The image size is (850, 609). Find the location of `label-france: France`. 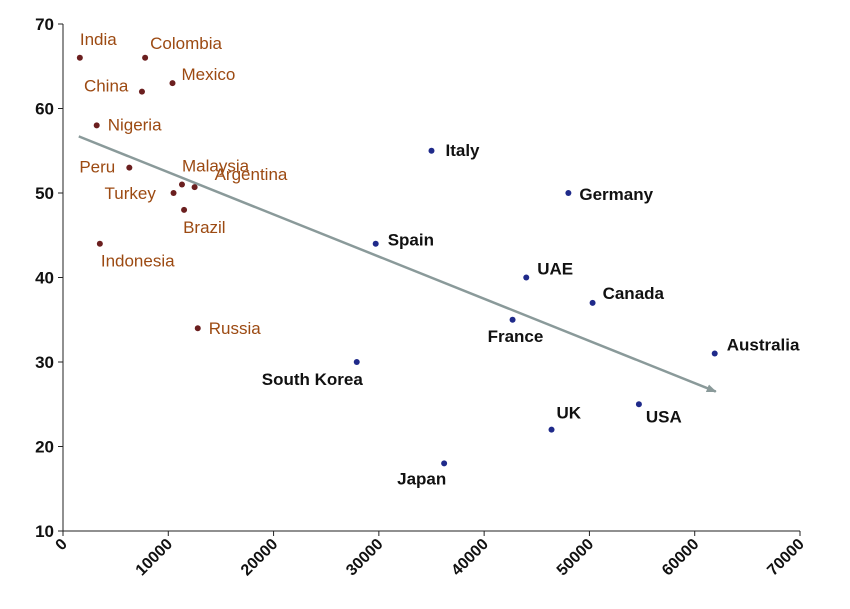

label-france: France is located at coordinates (516, 336).